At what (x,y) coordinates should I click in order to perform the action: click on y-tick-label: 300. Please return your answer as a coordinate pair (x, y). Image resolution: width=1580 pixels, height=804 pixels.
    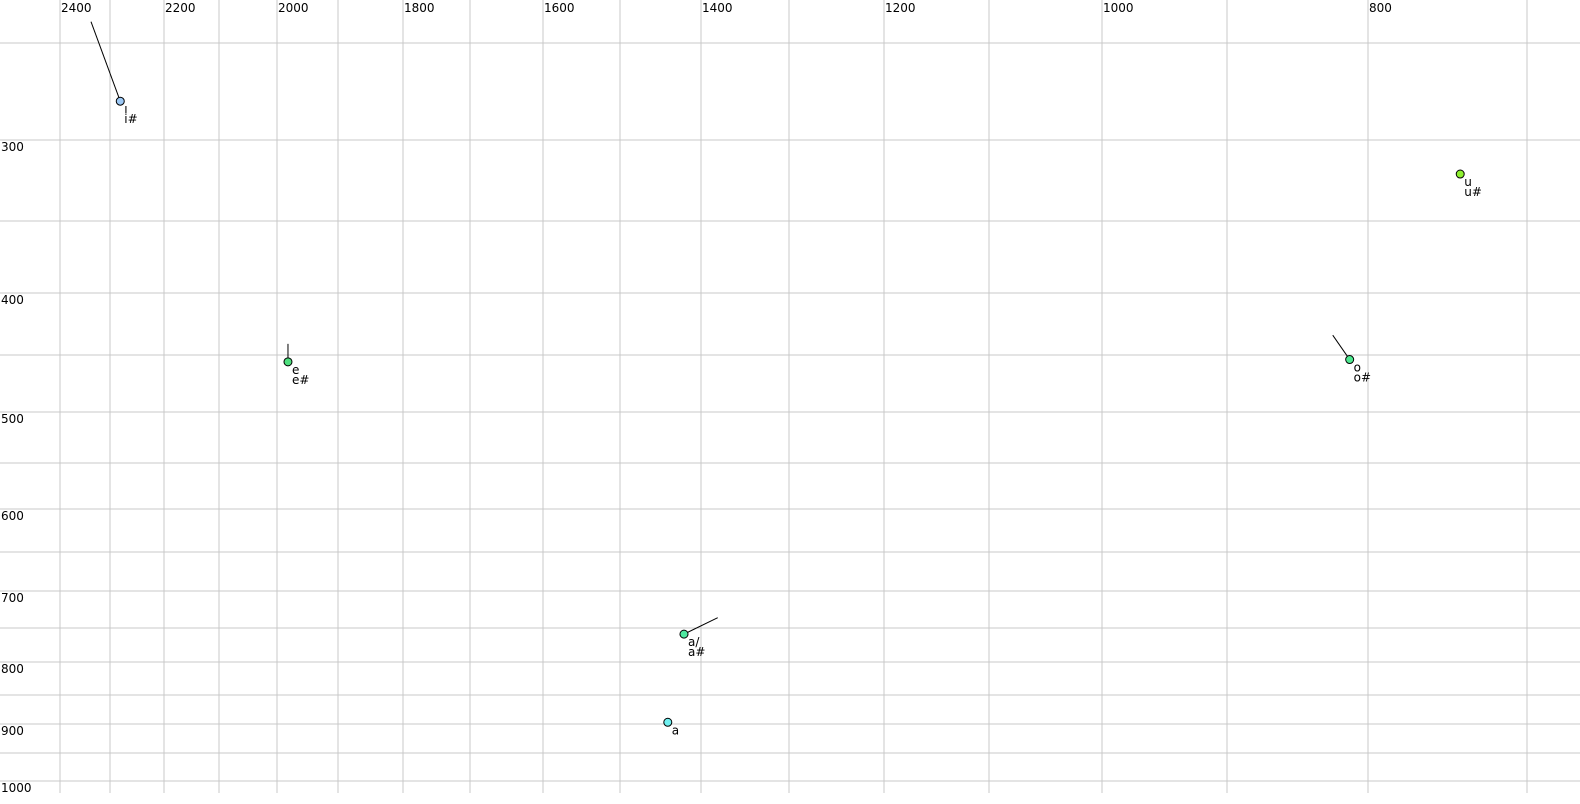
    Looking at the image, I should click on (12, 147).